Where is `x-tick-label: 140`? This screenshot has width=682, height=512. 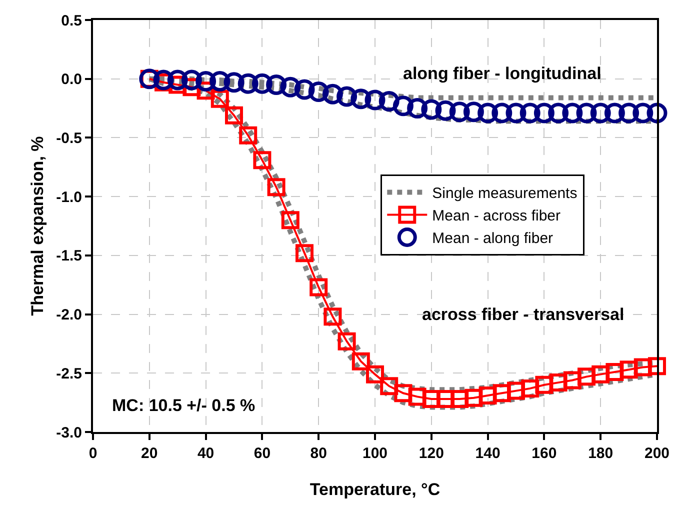
x-tick-label: 140 is located at coordinates (487, 453).